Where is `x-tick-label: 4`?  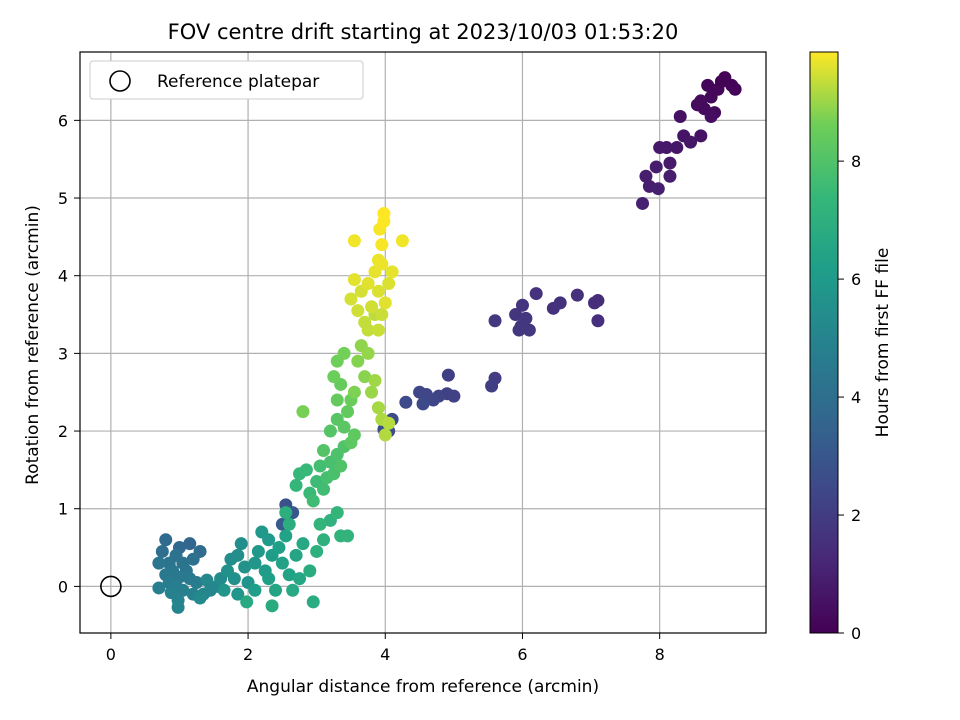
x-tick-label: 4 is located at coordinates (385, 654).